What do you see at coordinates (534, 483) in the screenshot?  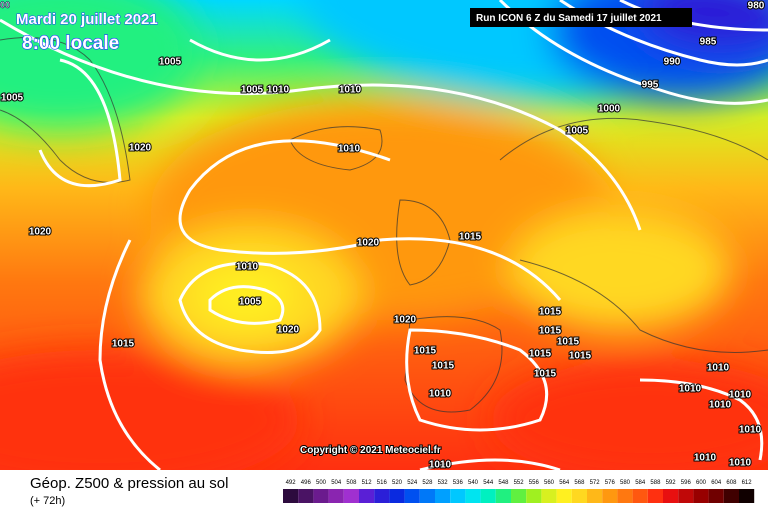 I see `legend-label: 556` at bounding box center [534, 483].